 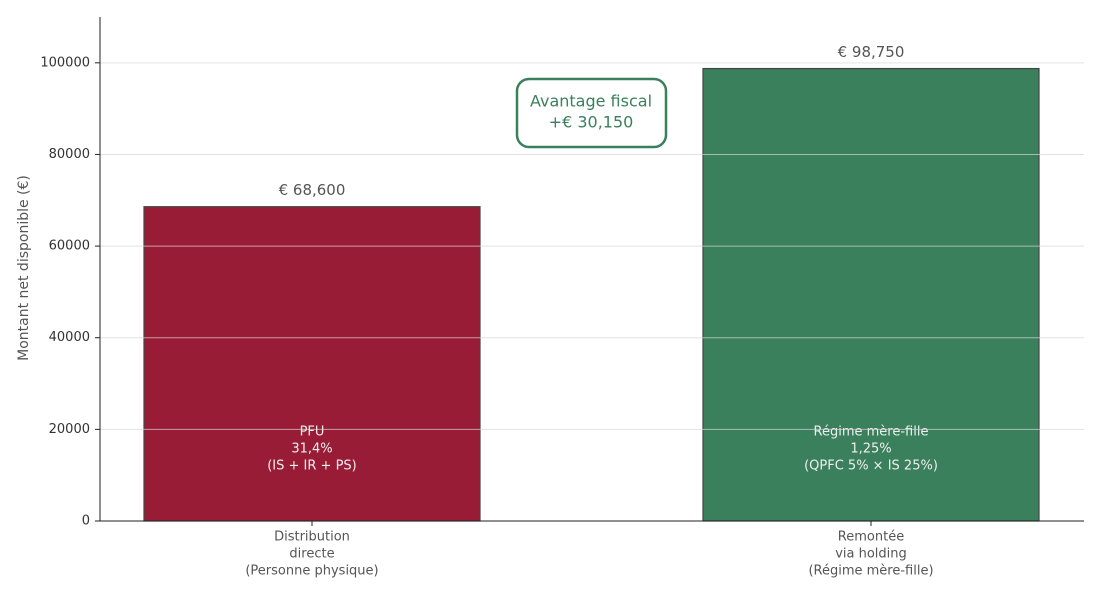 I want to click on bar-annotation: PFU, so click(x=312, y=432).